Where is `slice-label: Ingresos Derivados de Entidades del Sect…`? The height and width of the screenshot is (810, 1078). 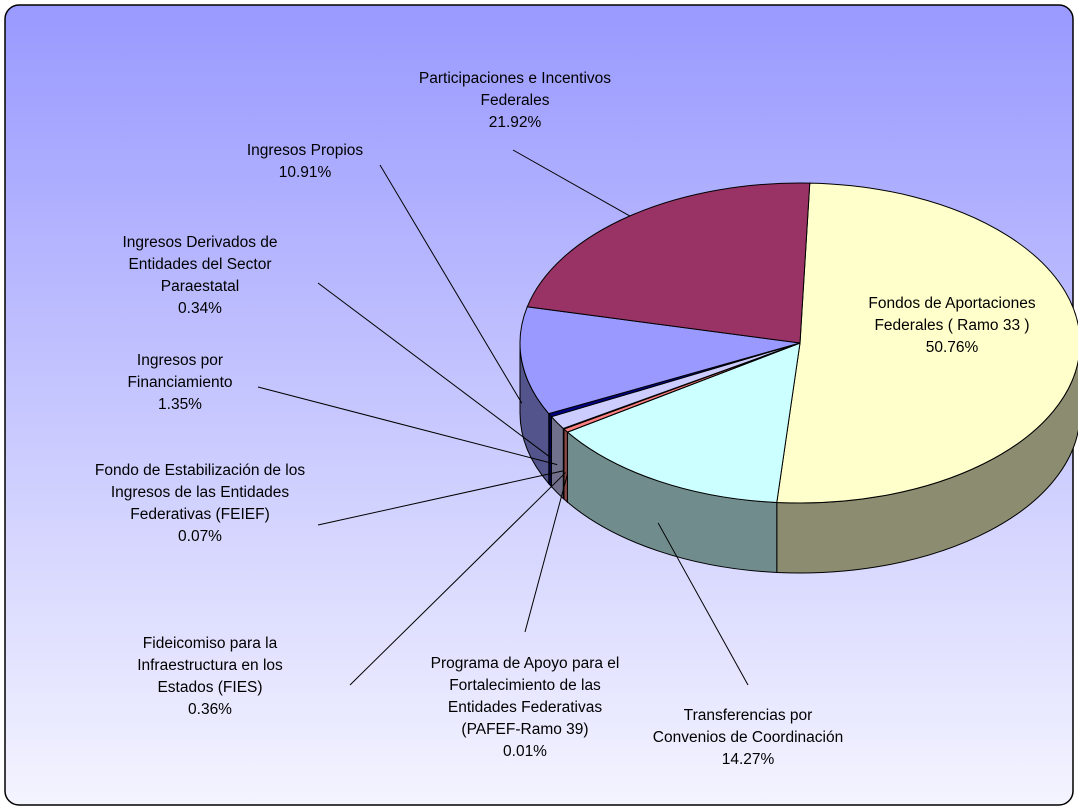 slice-label: Ingresos Derivados de Entidades del Sect… is located at coordinates (200, 276).